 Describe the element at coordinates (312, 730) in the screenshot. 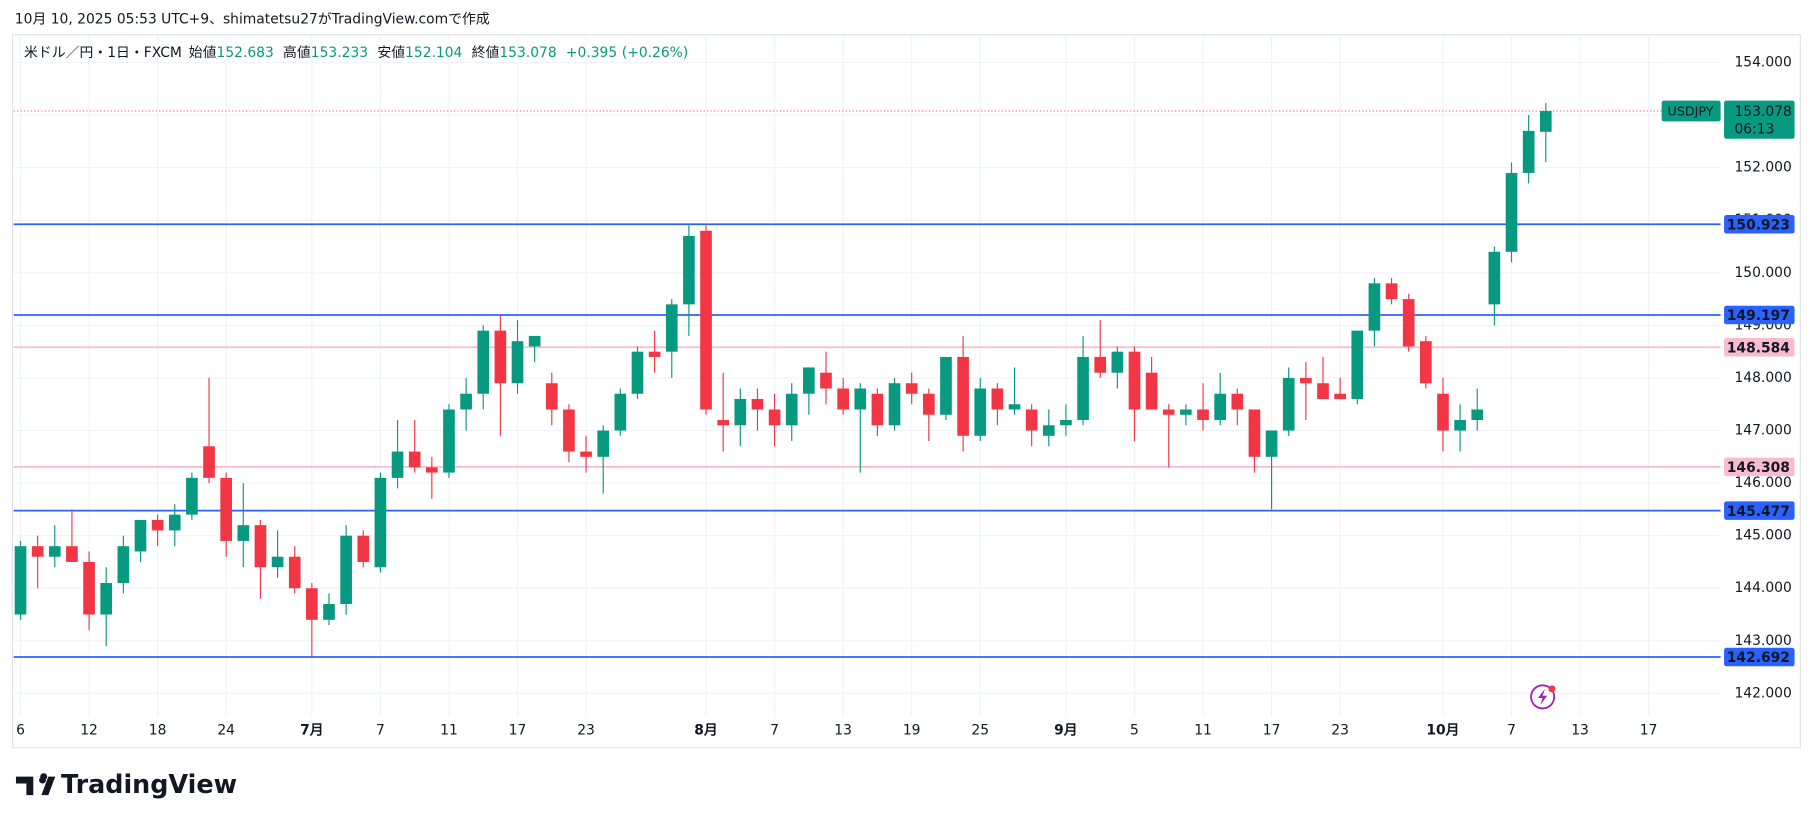

I see `x-tick-label: 7月` at that location.